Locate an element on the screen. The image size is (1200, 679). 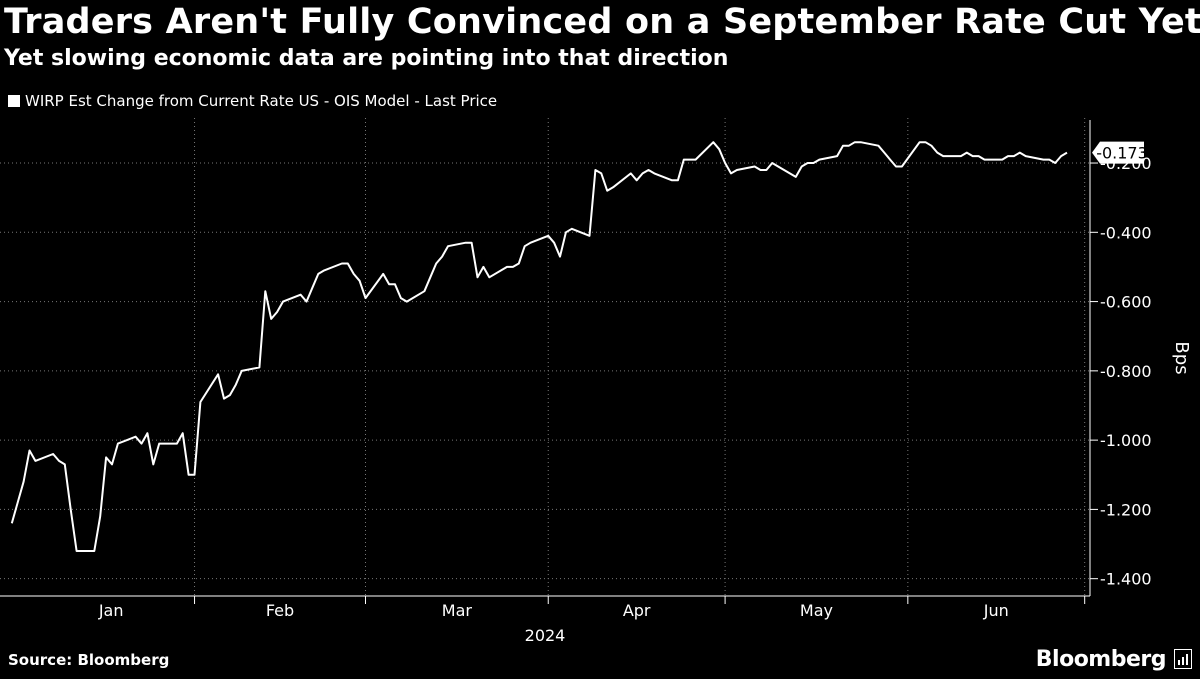
x-tick-label: Mar is located at coordinates (457, 610).